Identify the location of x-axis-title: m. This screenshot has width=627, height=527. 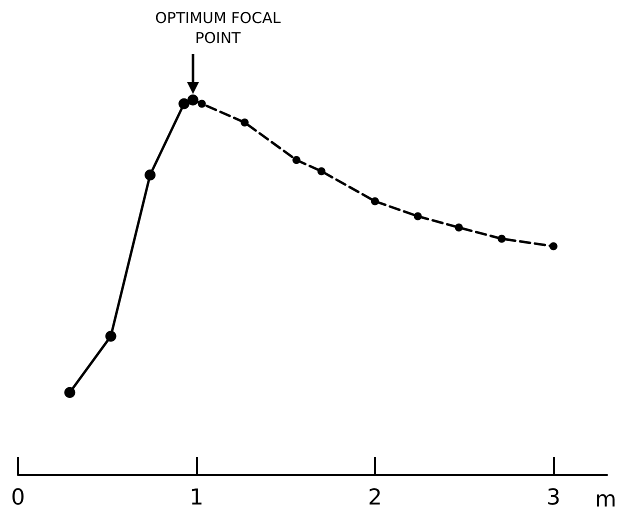
(605, 500).